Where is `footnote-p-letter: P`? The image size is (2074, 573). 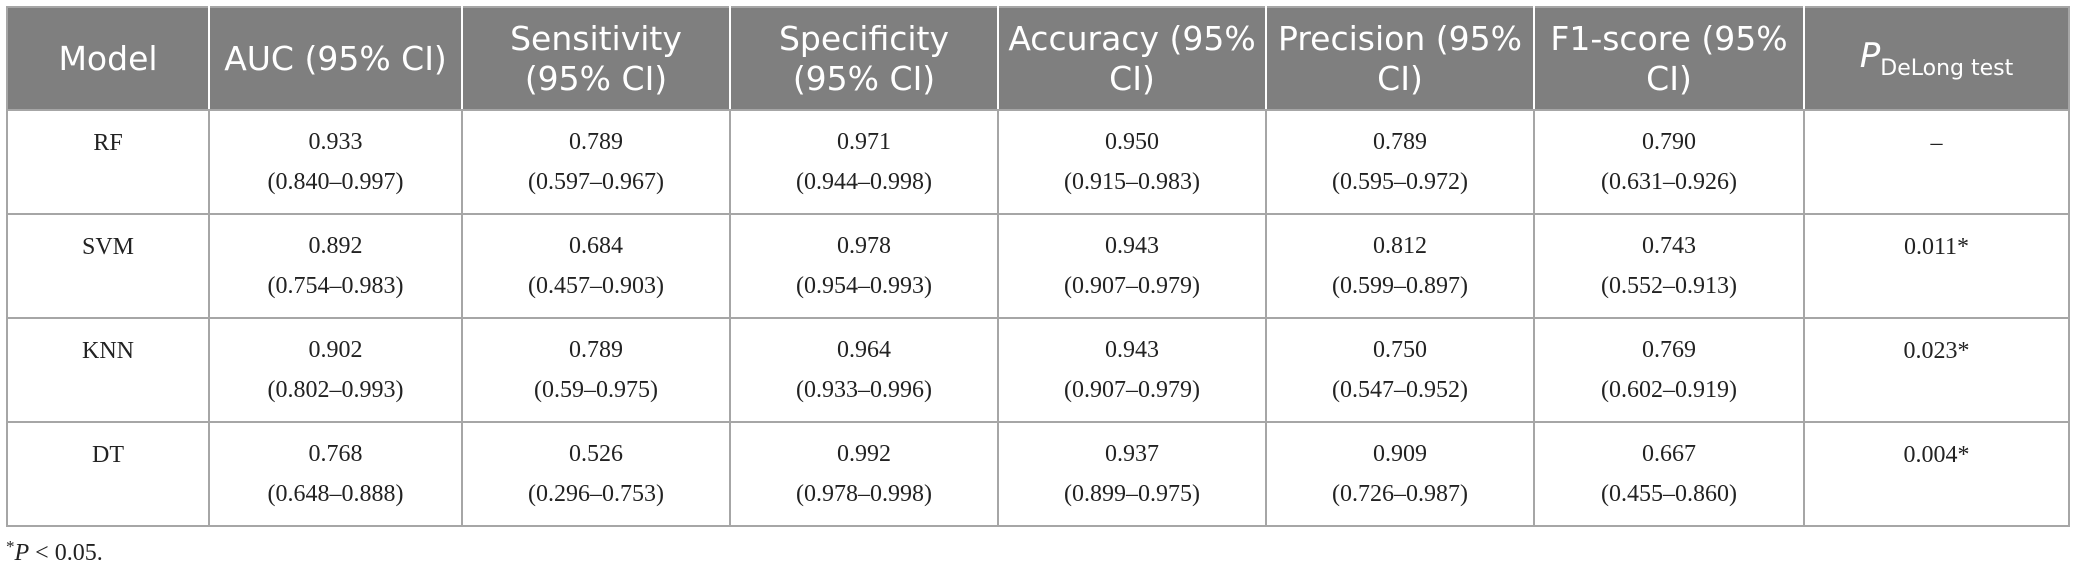
footnote-p-letter: P is located at coordinates (22, 553).